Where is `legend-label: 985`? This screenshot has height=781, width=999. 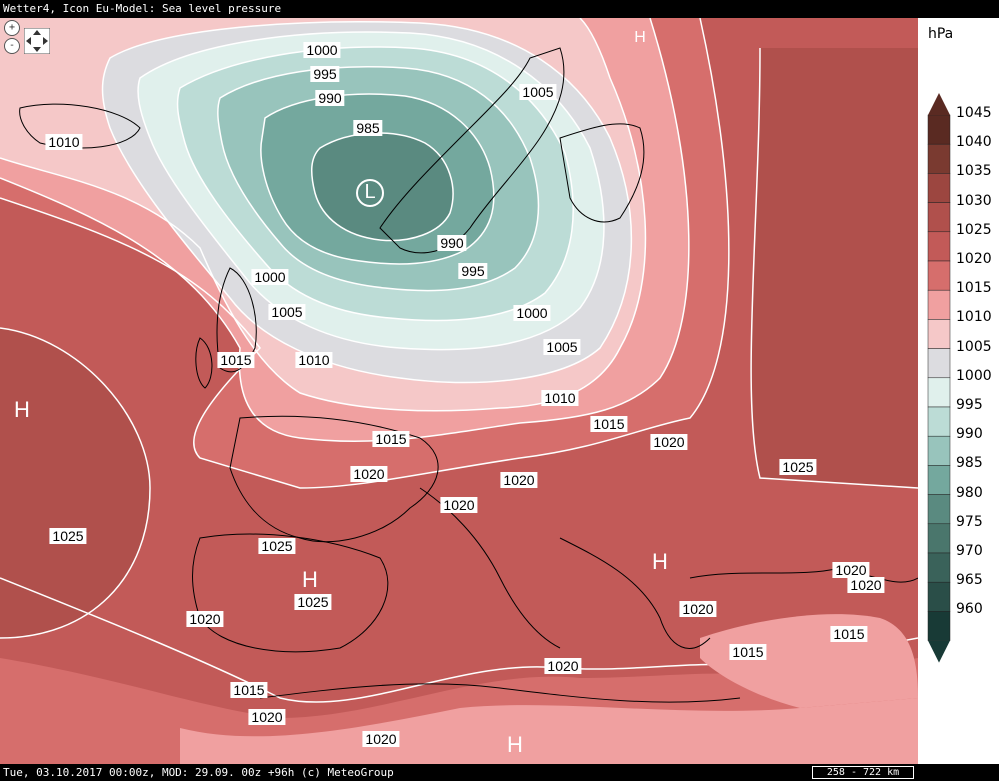
legend-label: 985 is located at coordinates (969, 463).